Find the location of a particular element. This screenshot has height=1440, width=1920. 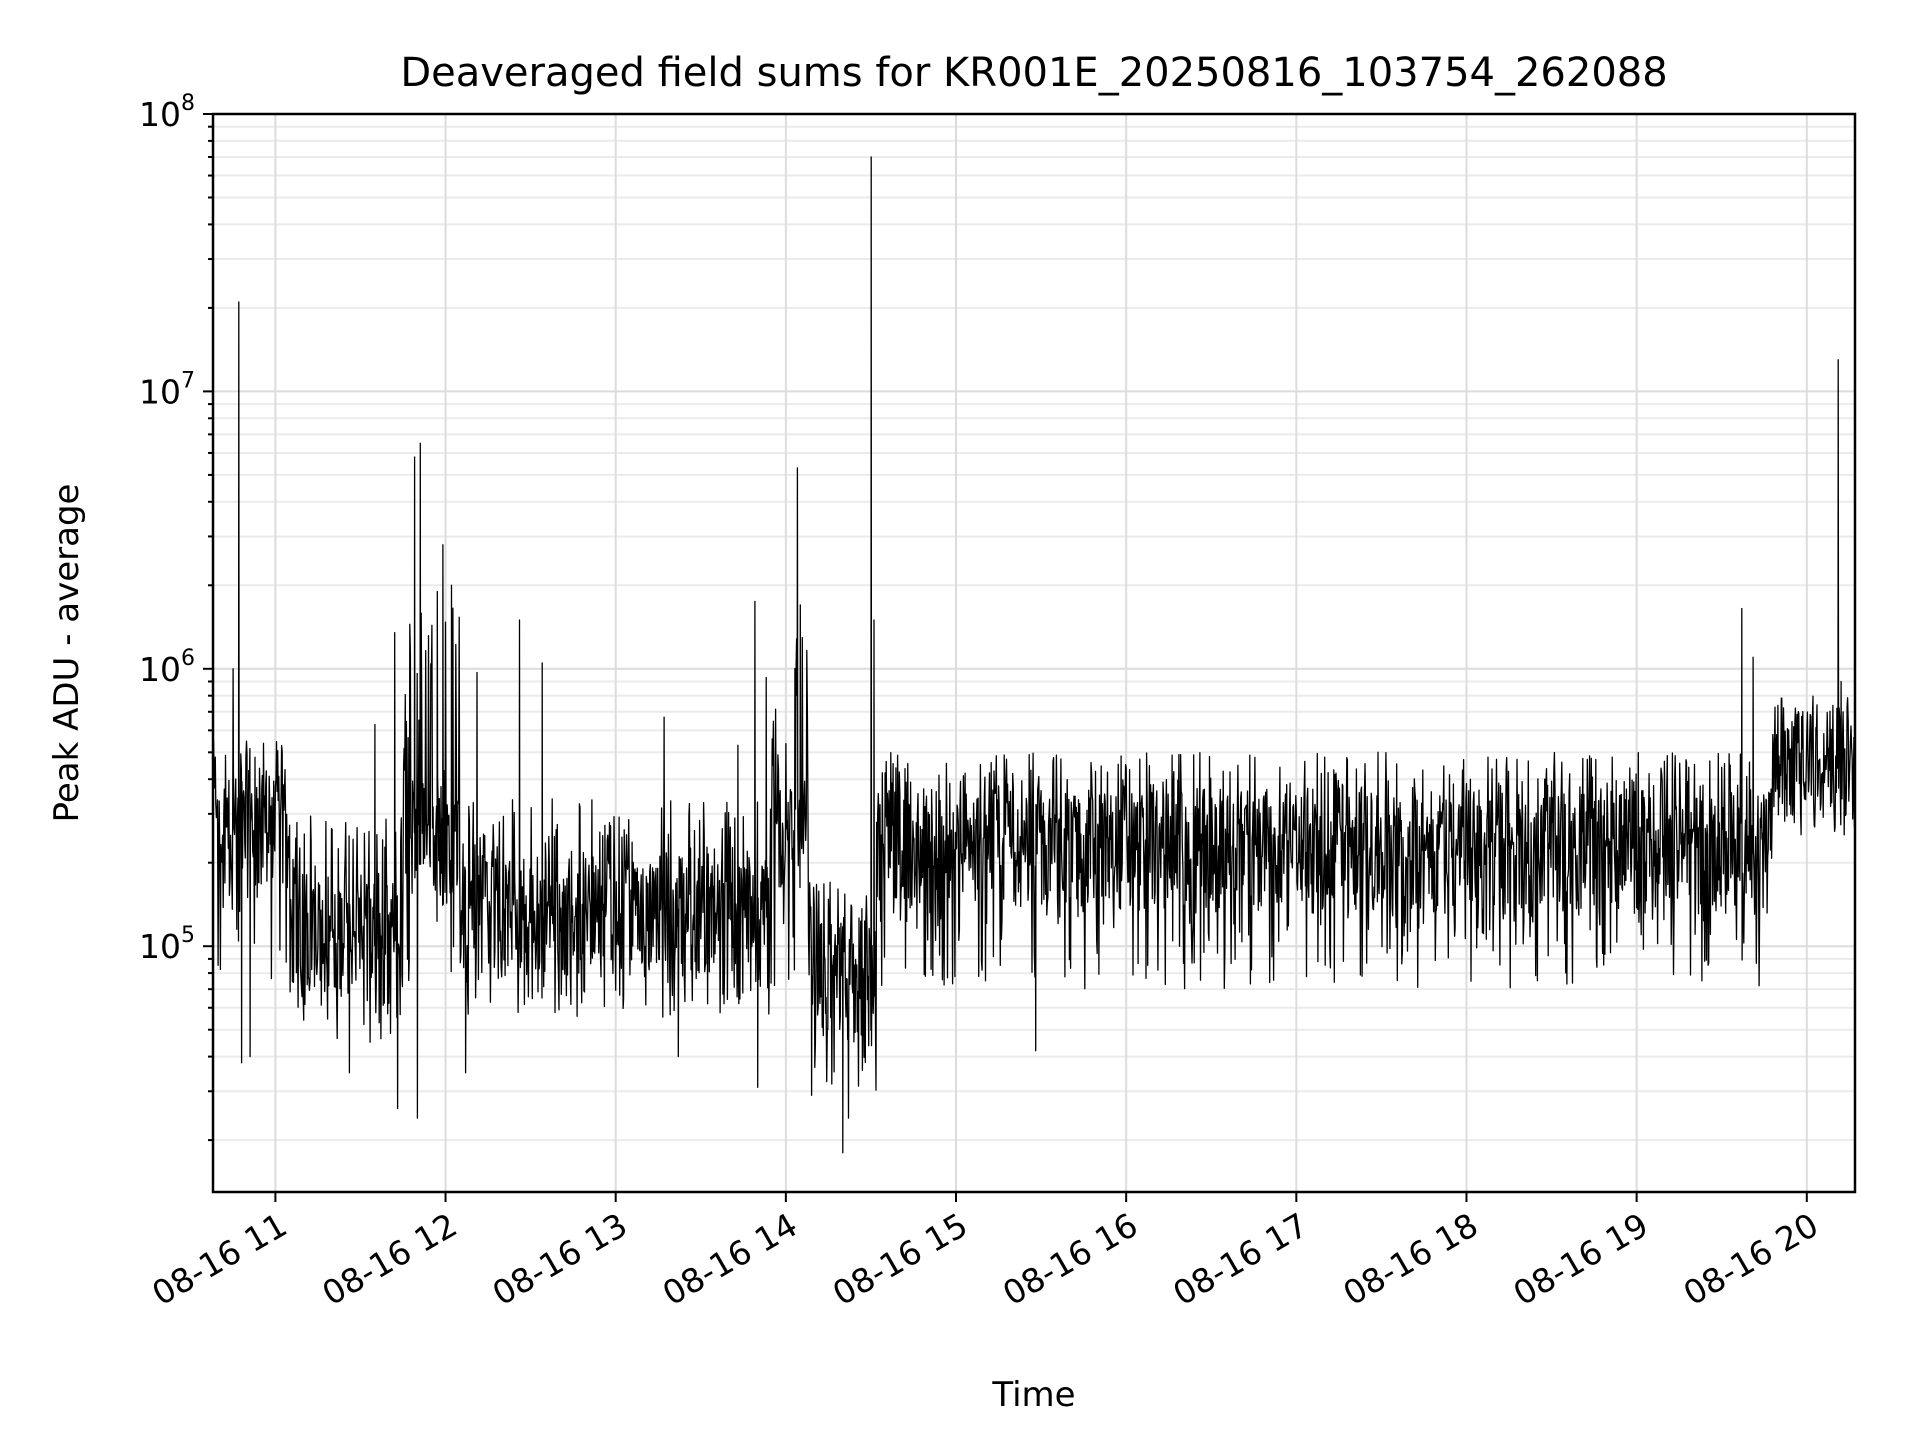

x-axis-label: Time is located at coordinates (1033, 1395).